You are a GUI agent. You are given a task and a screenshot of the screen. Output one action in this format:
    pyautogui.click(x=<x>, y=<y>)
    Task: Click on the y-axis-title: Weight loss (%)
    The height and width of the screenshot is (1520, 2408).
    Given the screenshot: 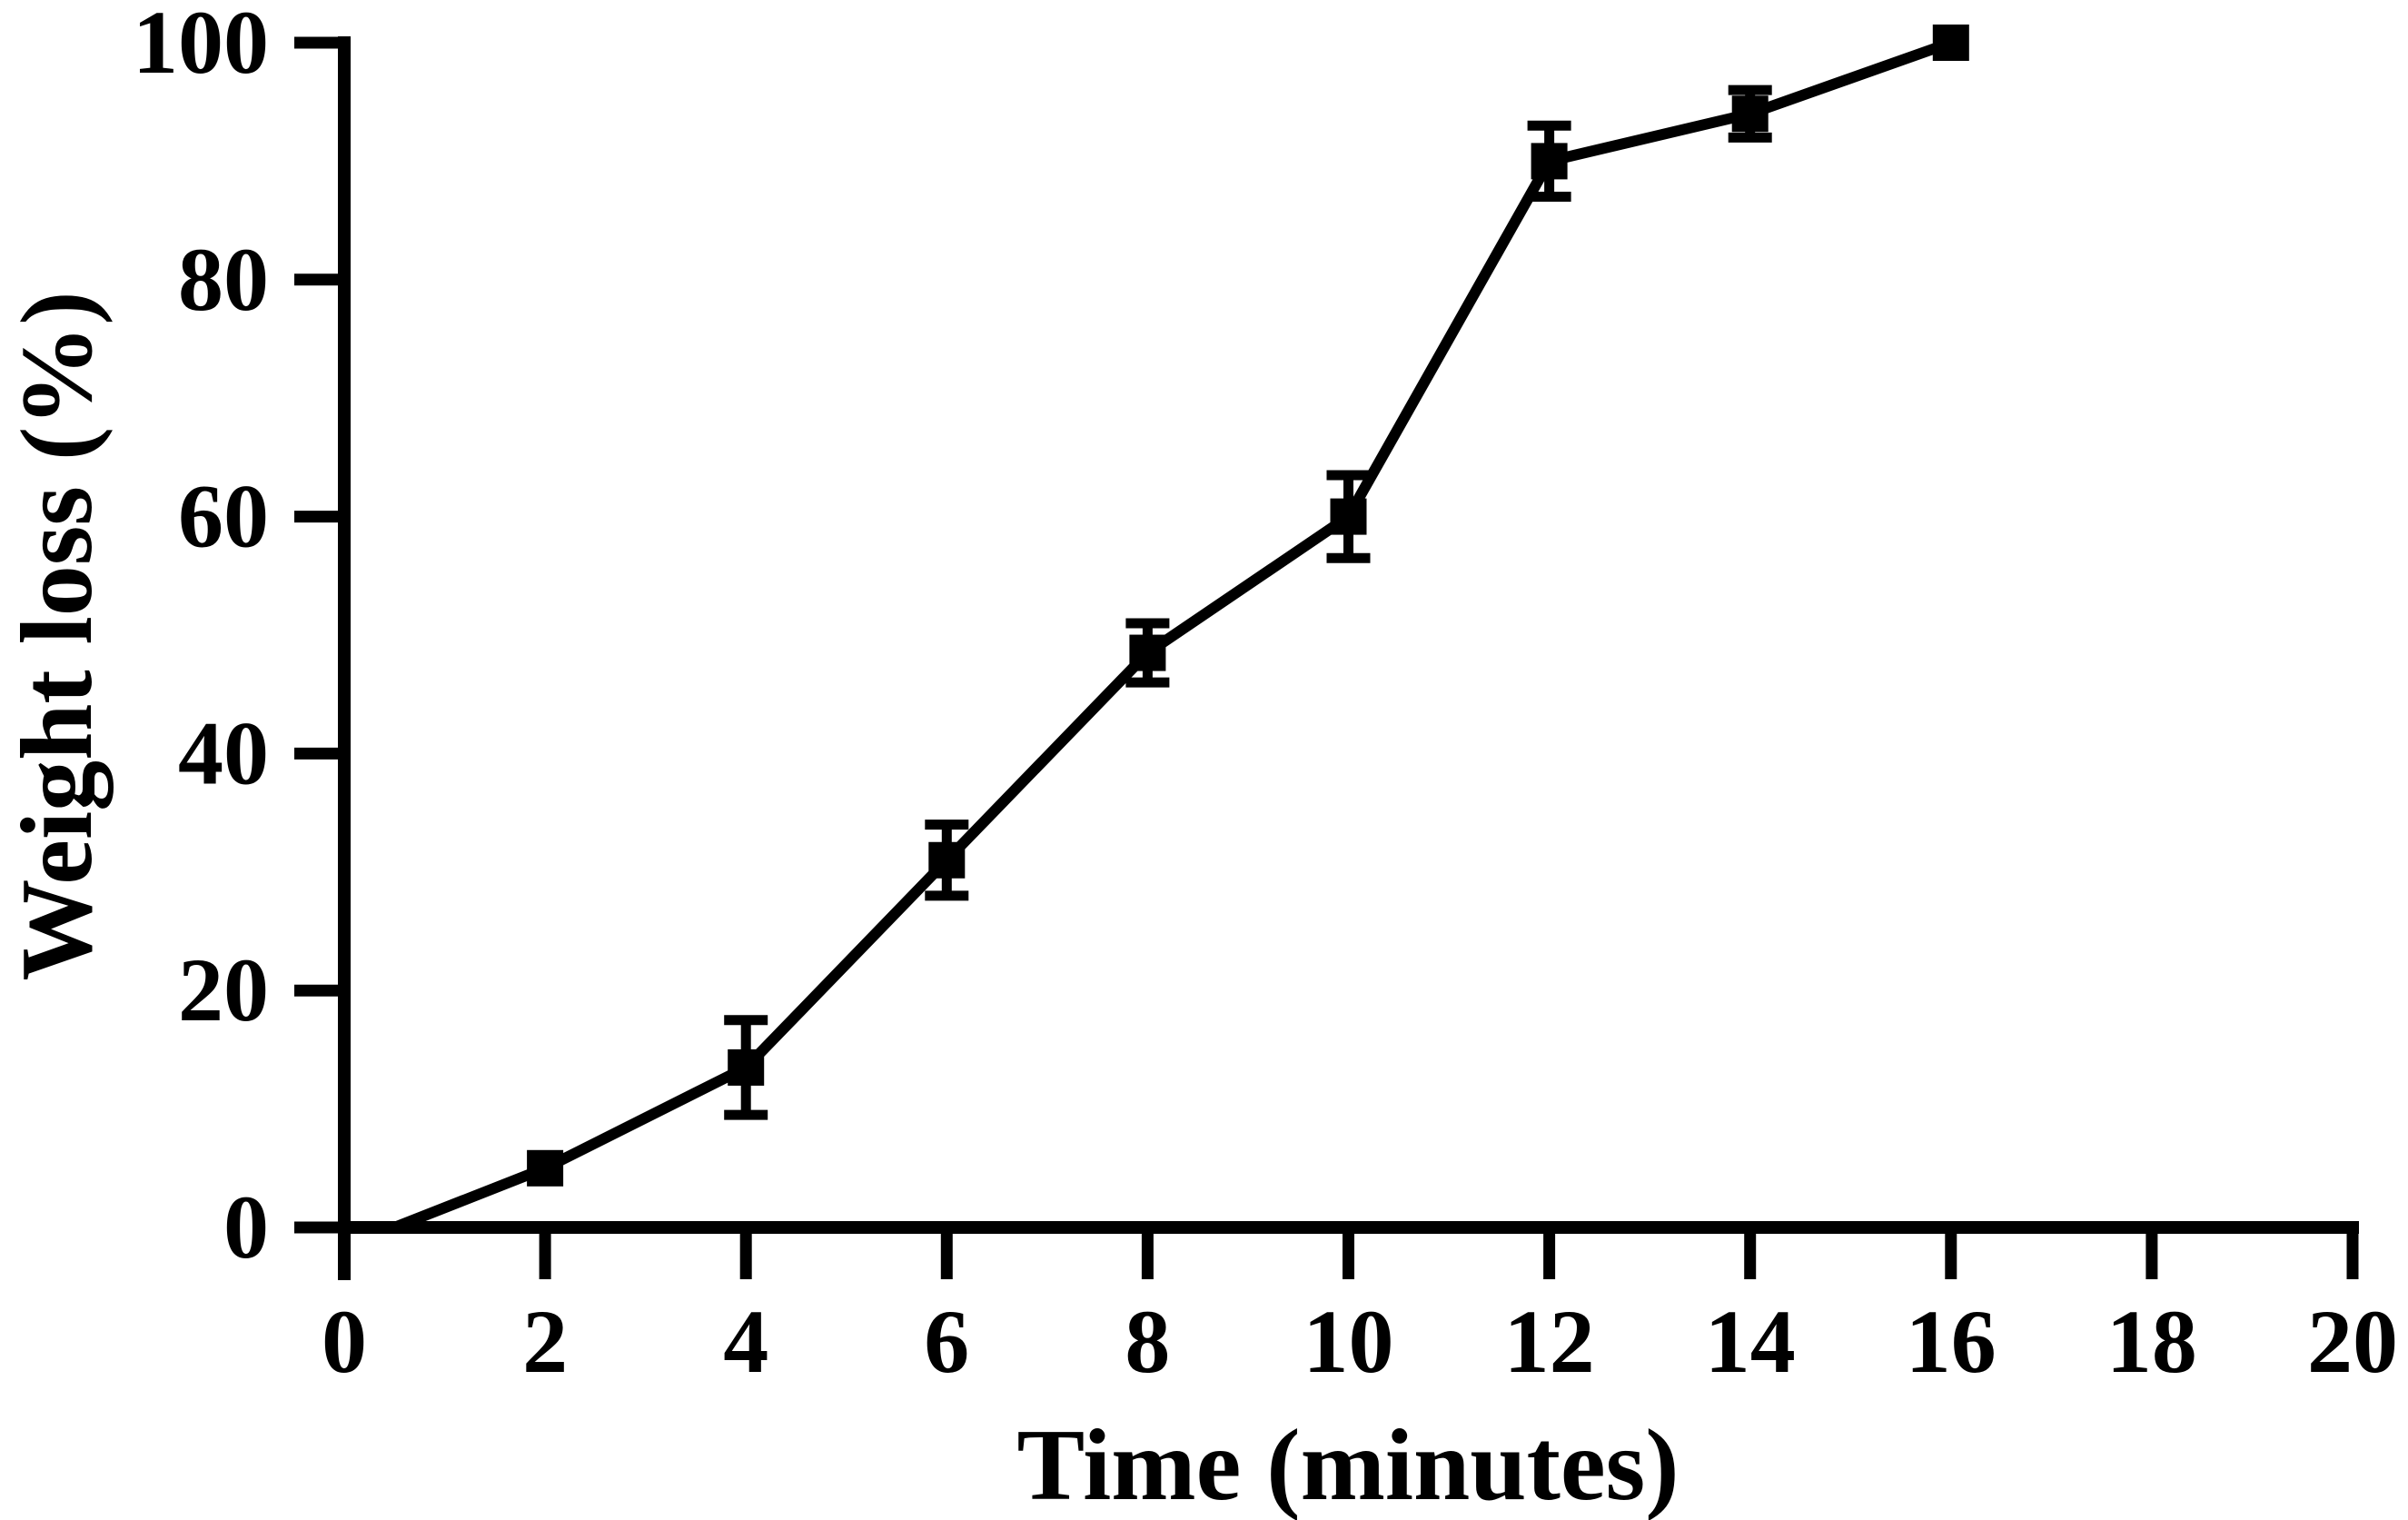 What is the action you would take?
    pyautogui.click(x=57, y=635)
    